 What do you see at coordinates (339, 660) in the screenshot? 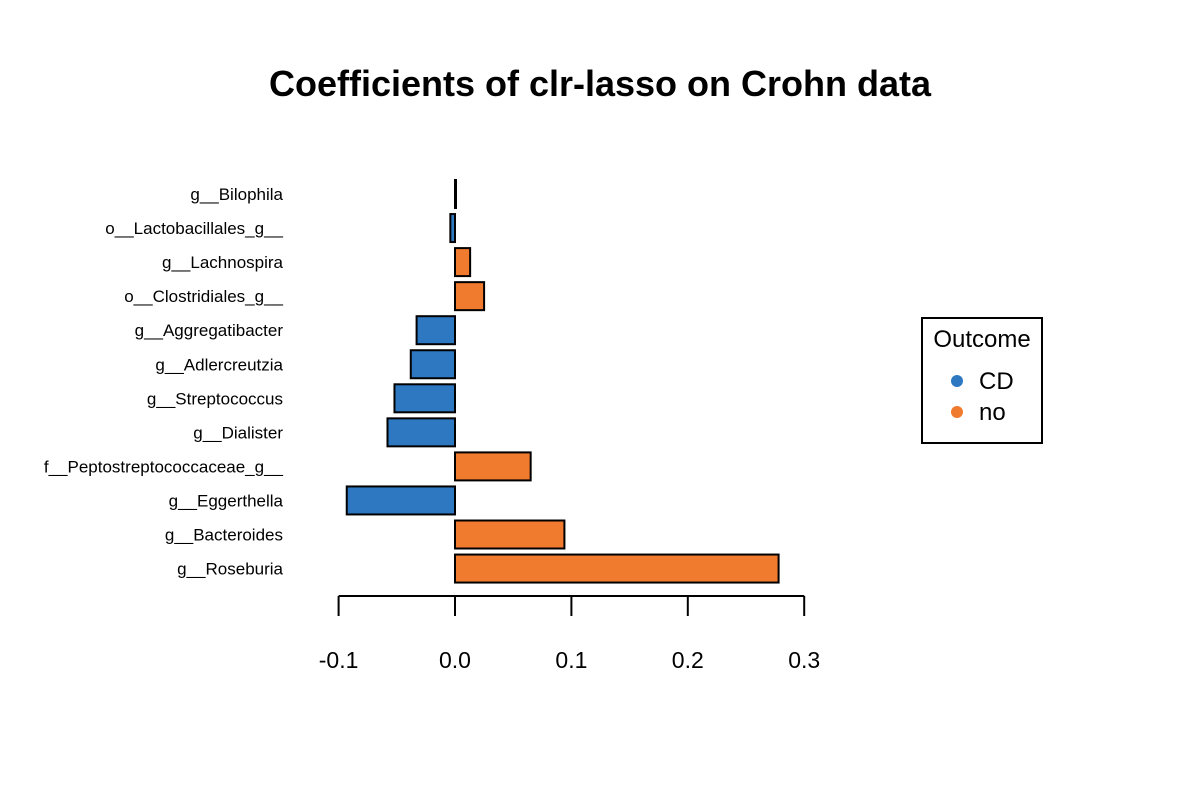
I see `x-tick-label-0: -0.1` at bounding box center [339, 660].